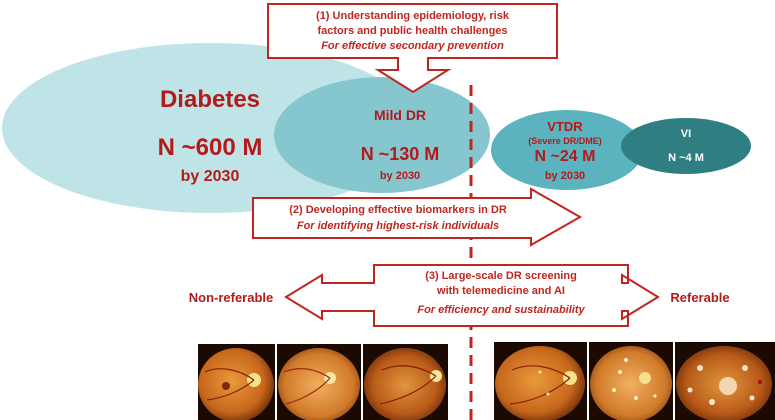 The width and height of the screenshot is (775, 420). I want to click on step2-callout-shape, so click(417, 217).